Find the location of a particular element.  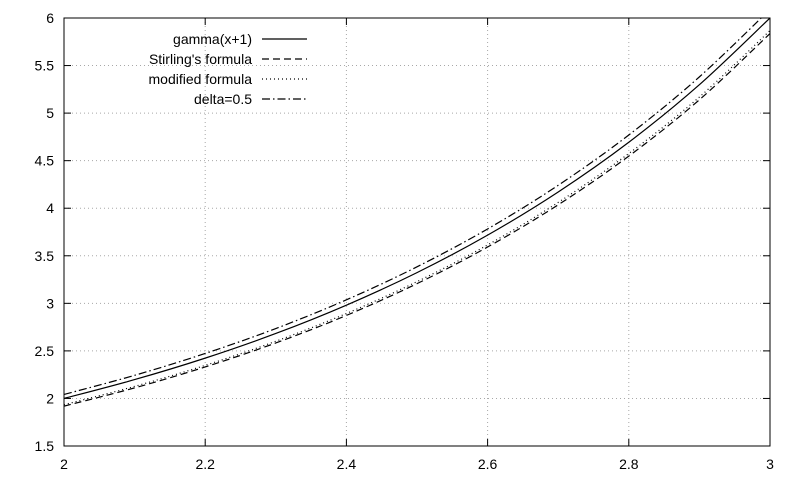

x-tick-label: 2.8 is located at coordinates (629, 464).